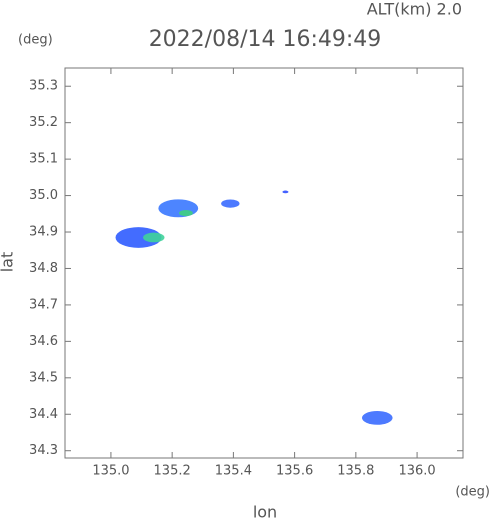  What do you see at coordinates (43, 159) in the screenshot?
I see `y-tick-label: 35.1` at bounding box center [43, 159].